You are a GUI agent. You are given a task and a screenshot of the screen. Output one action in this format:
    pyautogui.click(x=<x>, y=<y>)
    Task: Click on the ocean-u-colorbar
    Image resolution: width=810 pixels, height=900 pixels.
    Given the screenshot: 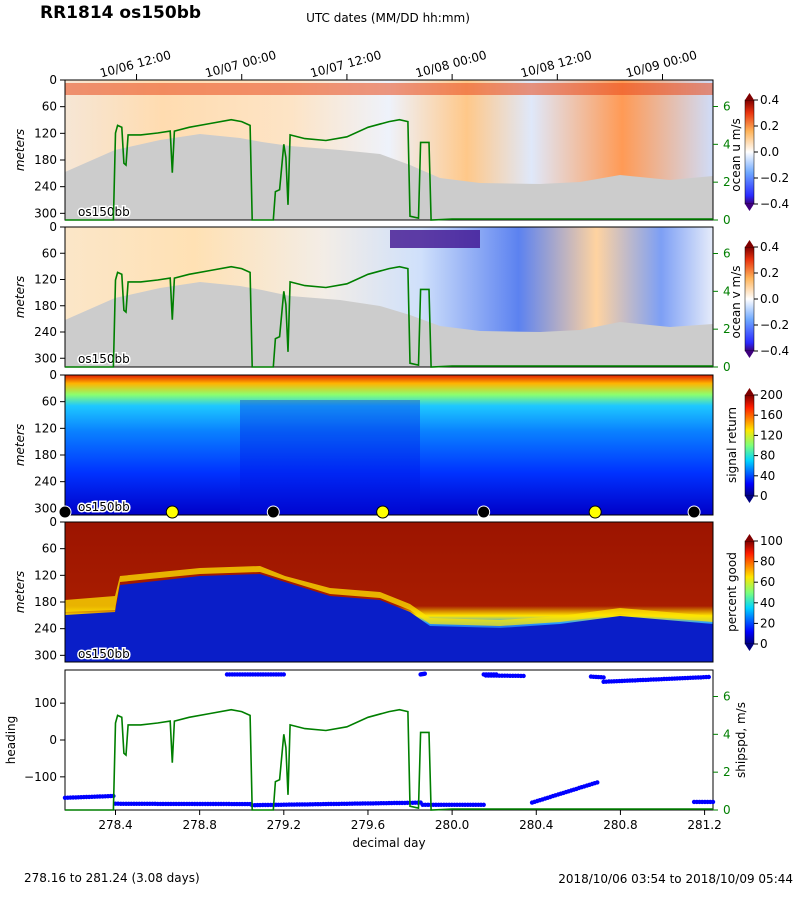 What is the action you would take?
    pyautogui.click(x=749, y=152)
    